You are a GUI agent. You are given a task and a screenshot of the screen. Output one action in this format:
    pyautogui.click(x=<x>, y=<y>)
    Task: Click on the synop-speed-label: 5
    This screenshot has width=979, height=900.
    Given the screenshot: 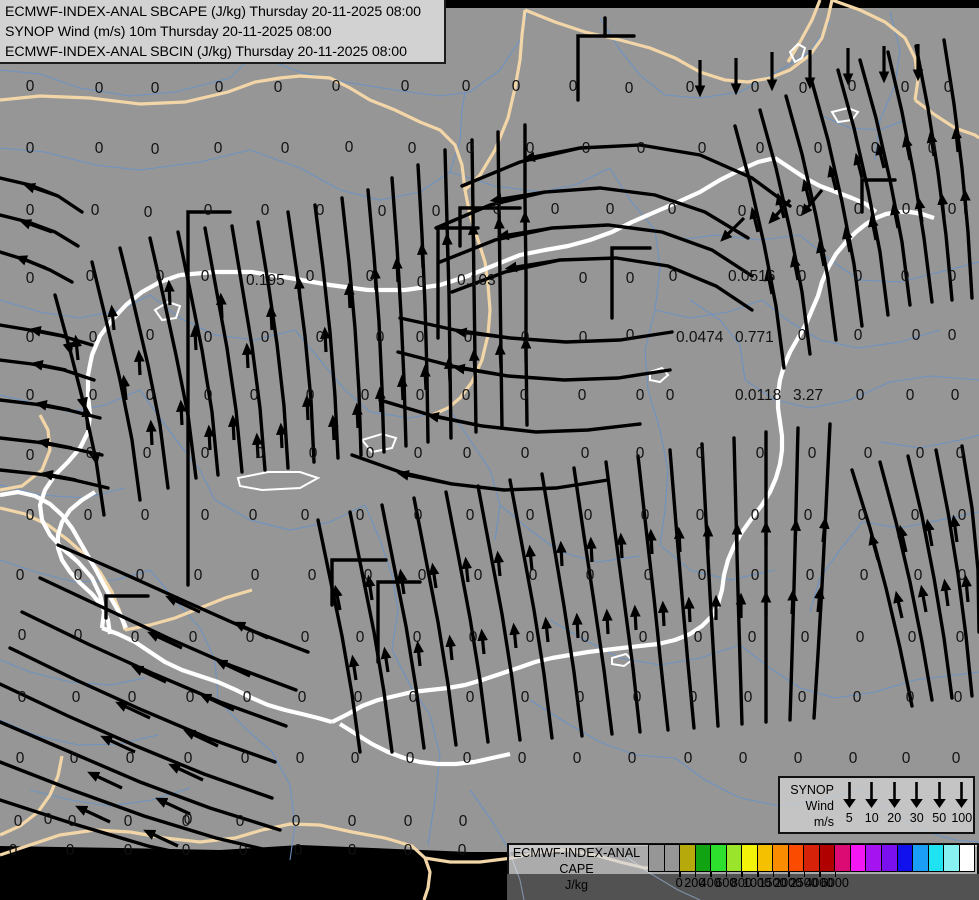 What is the action you would take?
    pyautogui.click(x=849, y=818)
    